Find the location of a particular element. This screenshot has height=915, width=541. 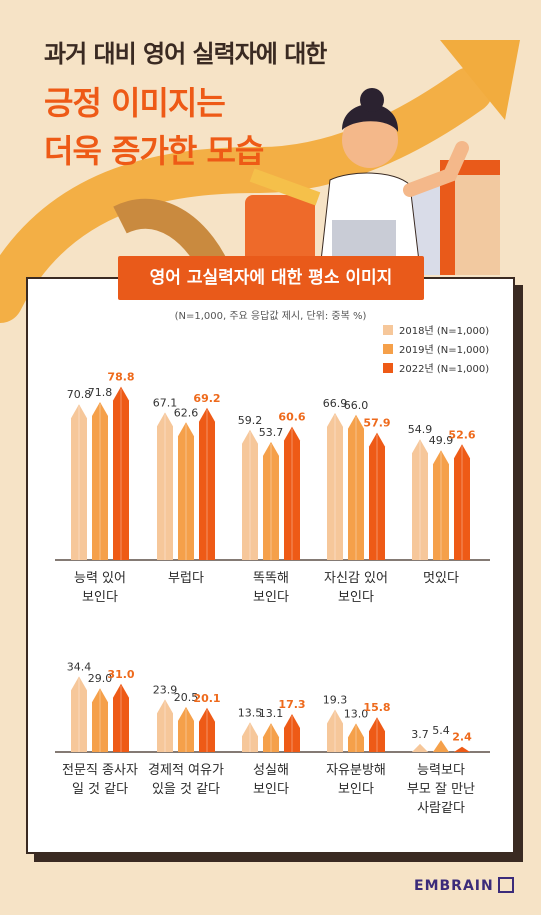

headline-line2: 긍정 이미지는 is located at coordinates (135, 103).